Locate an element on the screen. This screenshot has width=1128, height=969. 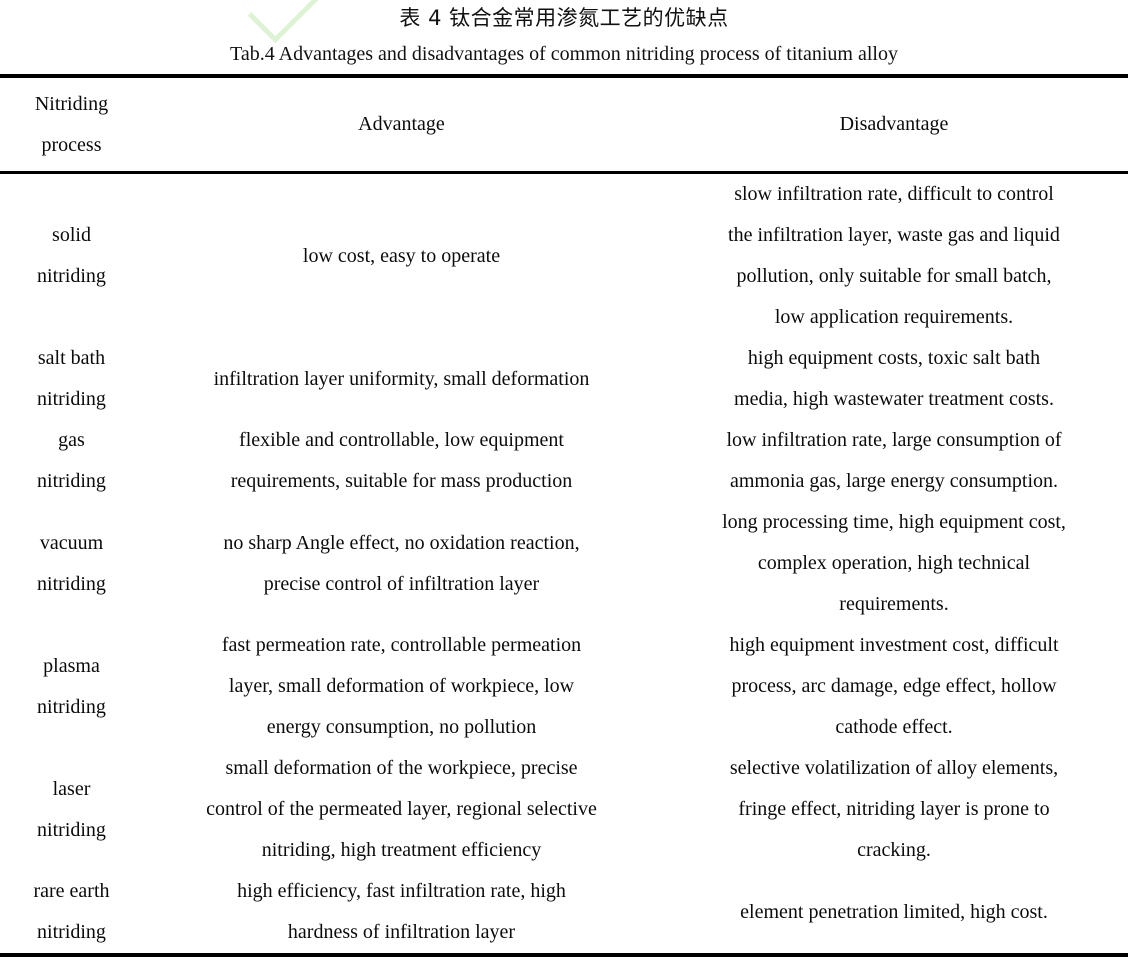
table-title-chinese: 表 4 钛合金常用渗氮工艺的优缺点 is located at coordinates (564, 18).